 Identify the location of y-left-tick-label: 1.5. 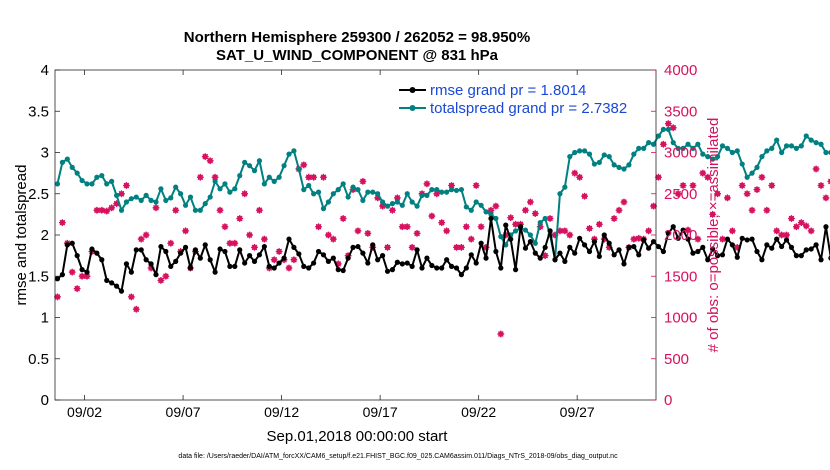
(38, 276).